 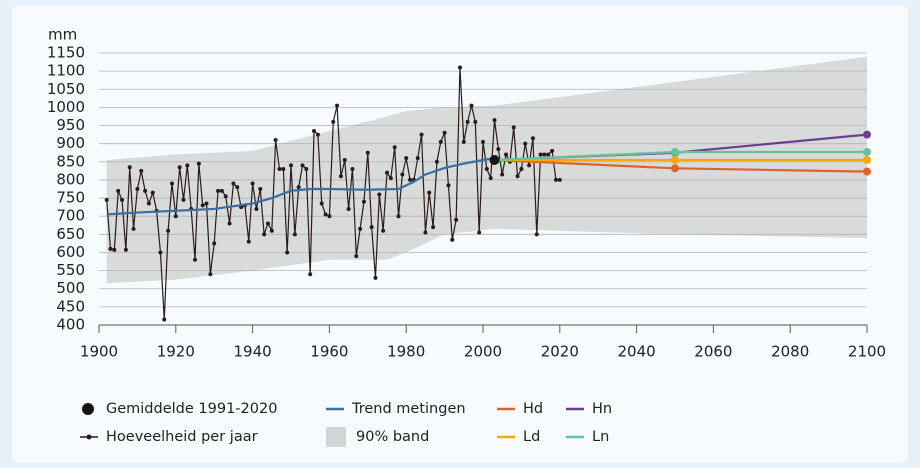 I want to click on y-tick-label: 1050, so click(x=66, y=89).